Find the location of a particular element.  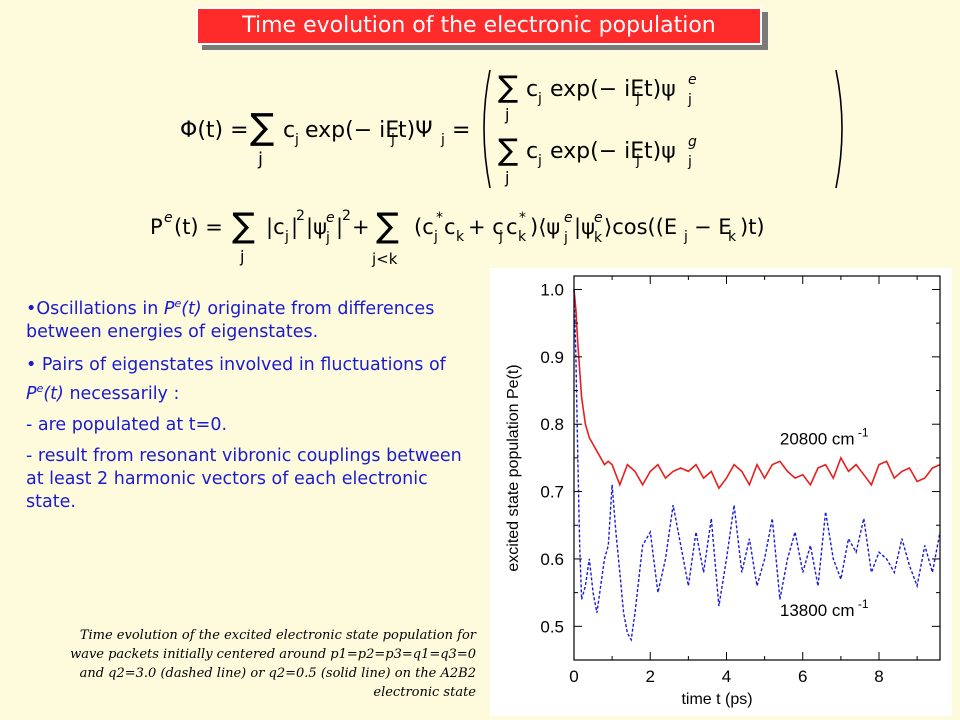

y-tick-label: 0.8 is located at coordinates (552, 424).